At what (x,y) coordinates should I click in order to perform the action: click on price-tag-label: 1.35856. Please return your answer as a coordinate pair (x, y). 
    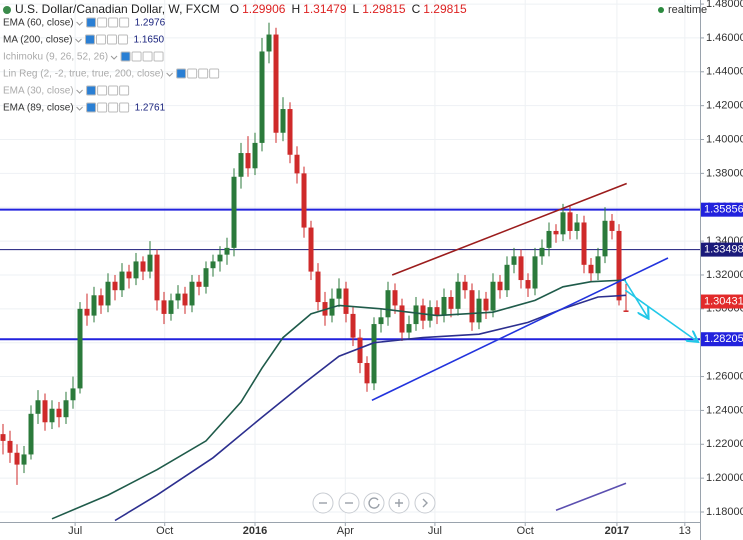
    Looking at the image, I should click on (723, 210).